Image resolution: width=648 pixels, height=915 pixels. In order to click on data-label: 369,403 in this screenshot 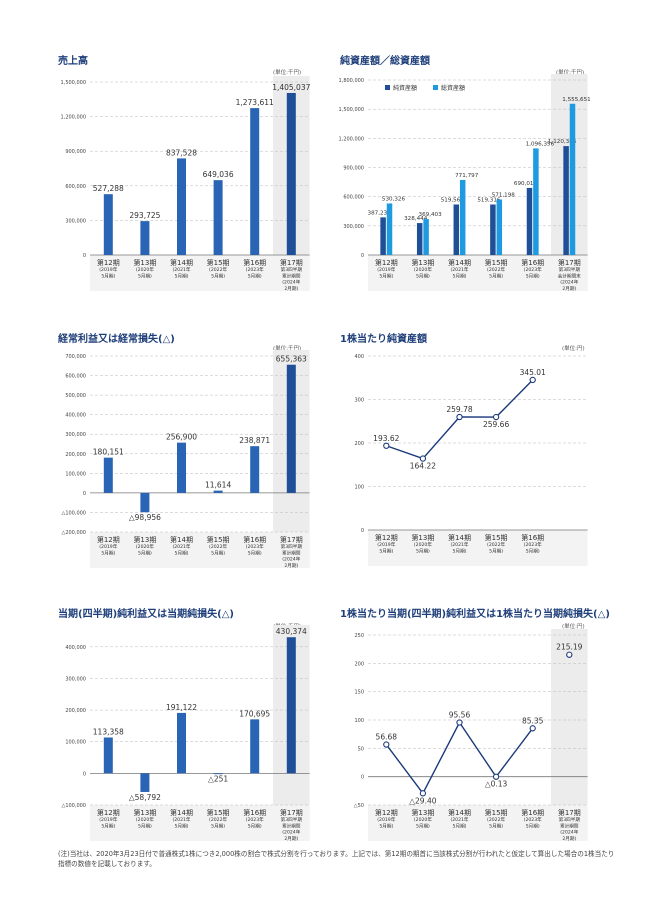, I will do `click(431, 215)`.